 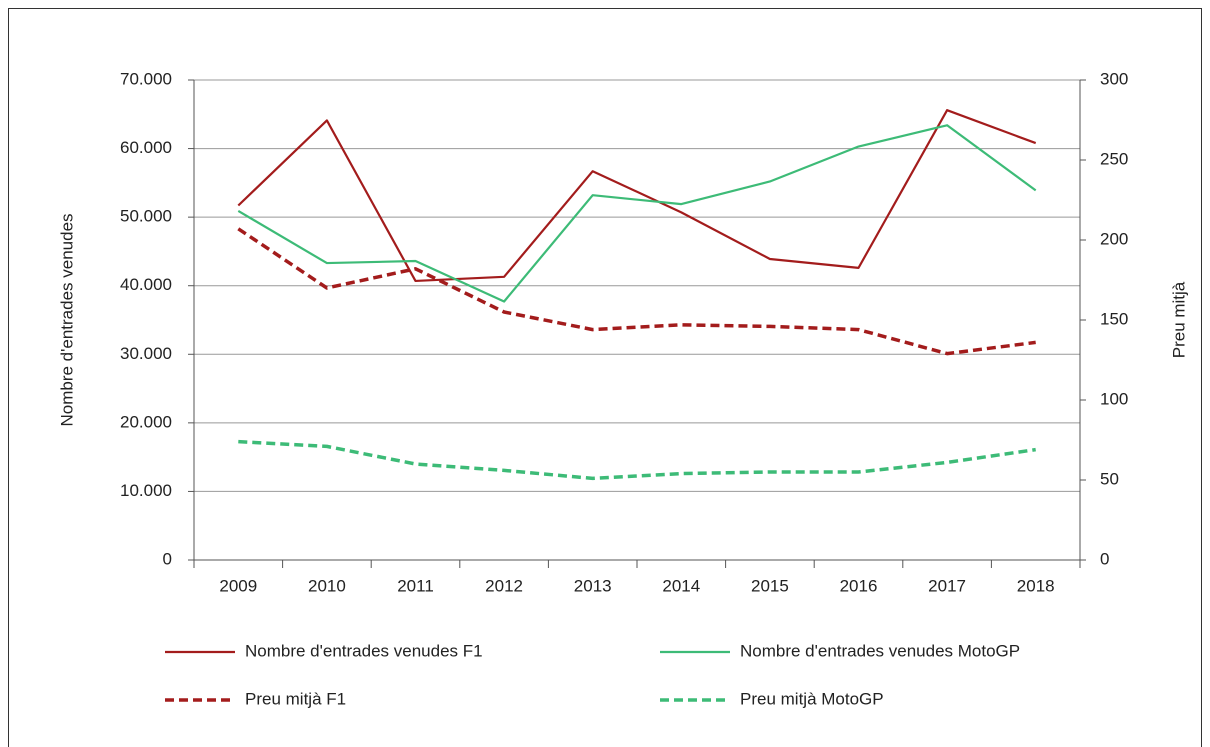 What do you see at coordinates (146, 353) in the screenshot?
I see `y-tick-label: 30.000` at bounding box center [146, 353].